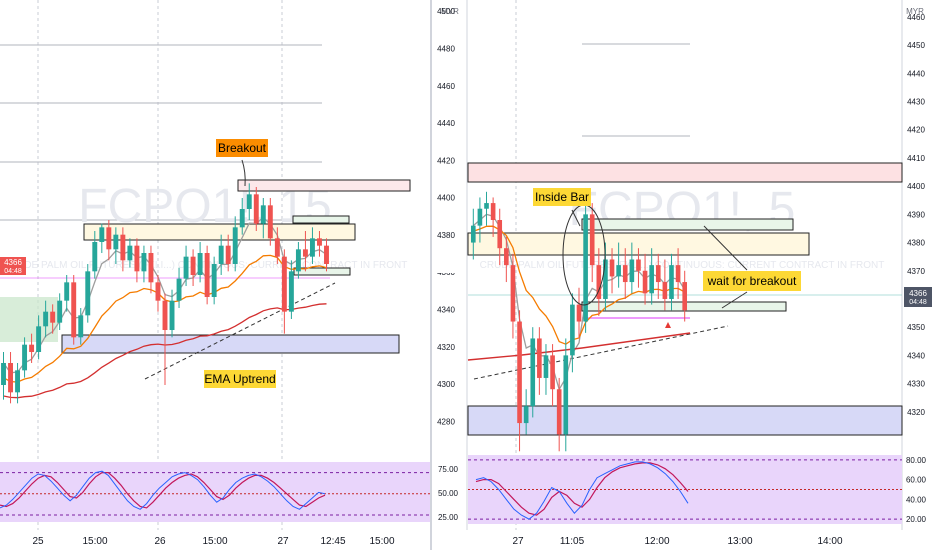 This screenshot has height=550, width=932. Describe the element at coordinates (562, 197) in the screenshot. I see `inside-bar-label-bg` at that location.